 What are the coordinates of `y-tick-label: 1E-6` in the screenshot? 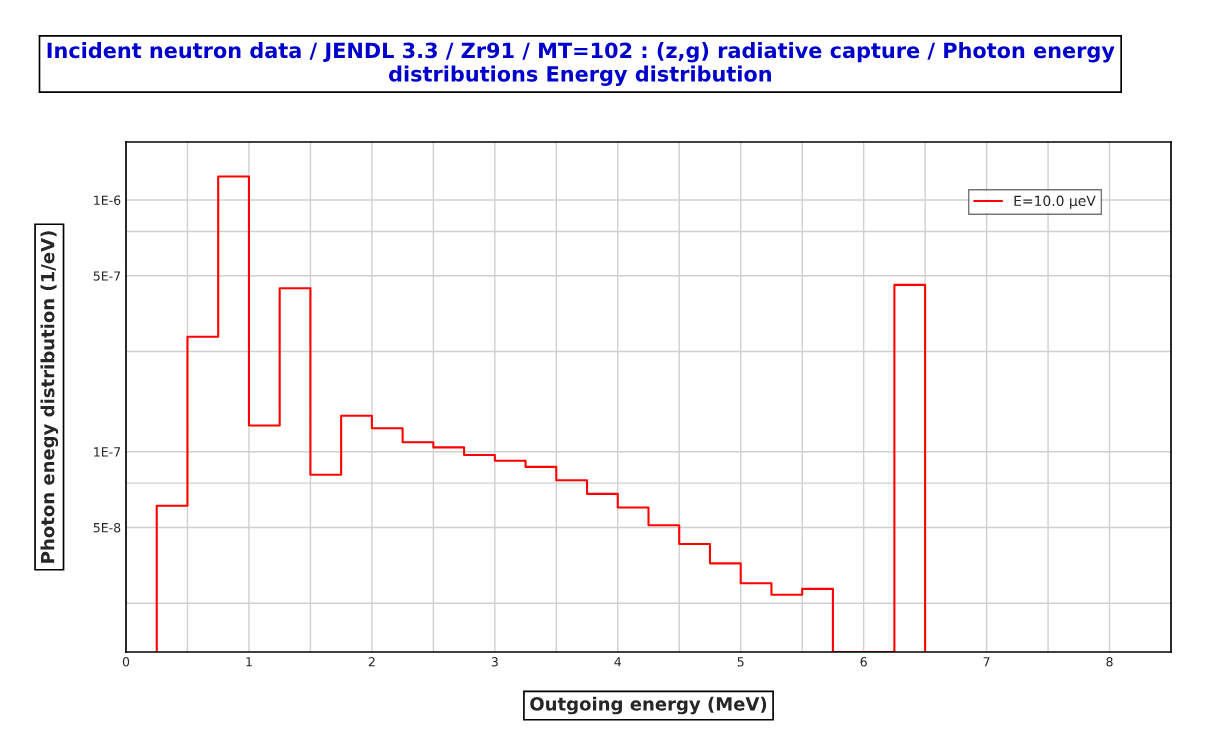 It's located at (107, 200).